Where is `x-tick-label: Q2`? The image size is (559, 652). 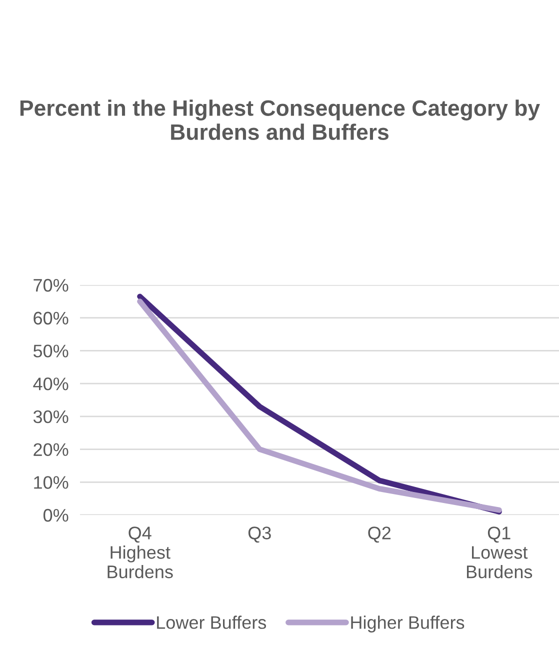 x-tick-label: Q2 is located at coordinates (379, 534).